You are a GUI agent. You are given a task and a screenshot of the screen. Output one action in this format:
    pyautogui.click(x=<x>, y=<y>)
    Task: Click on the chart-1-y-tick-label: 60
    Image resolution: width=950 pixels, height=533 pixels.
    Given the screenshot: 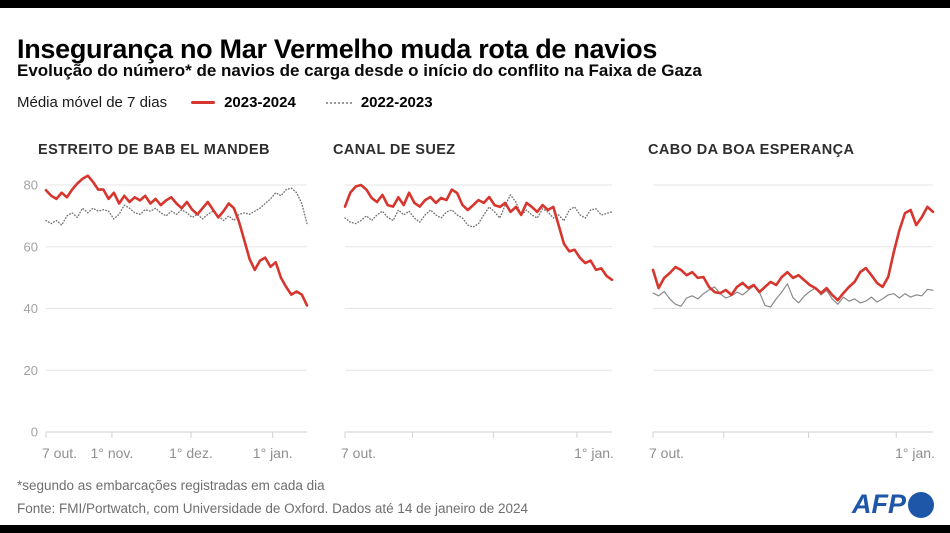 What is the action you would take?
    pyautogui.click(x=31, y=246)
    